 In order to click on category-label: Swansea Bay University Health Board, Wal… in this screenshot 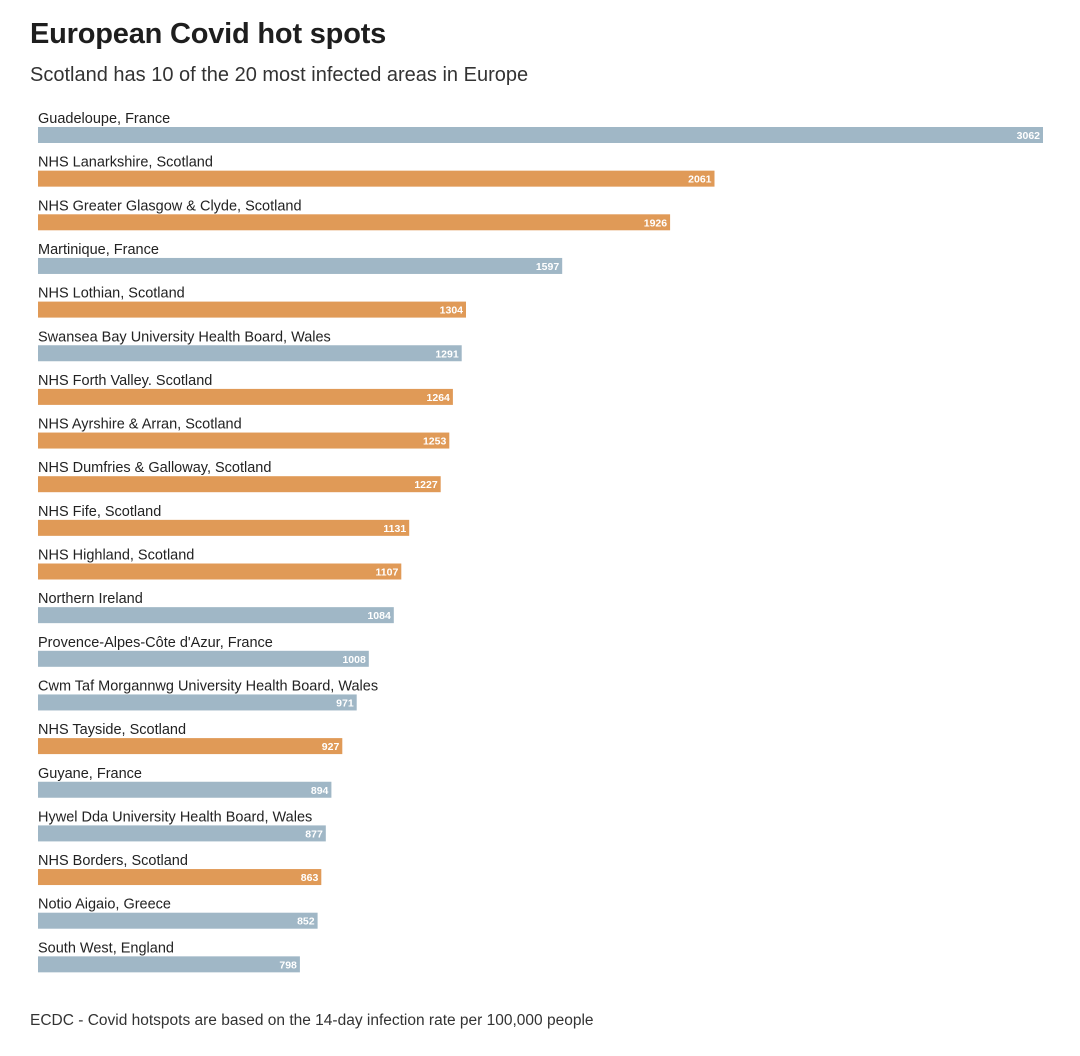, I will do `click(184, 337)`.